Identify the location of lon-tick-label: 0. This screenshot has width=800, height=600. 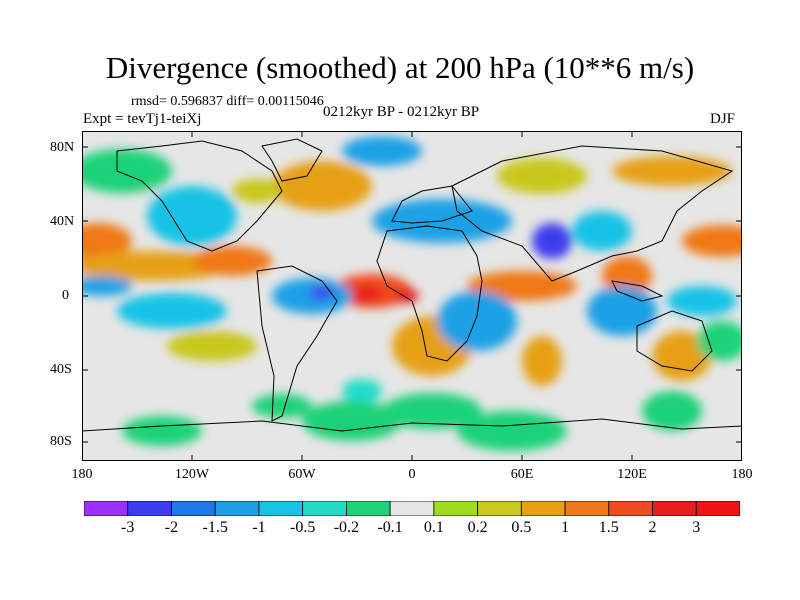
(412, 474).